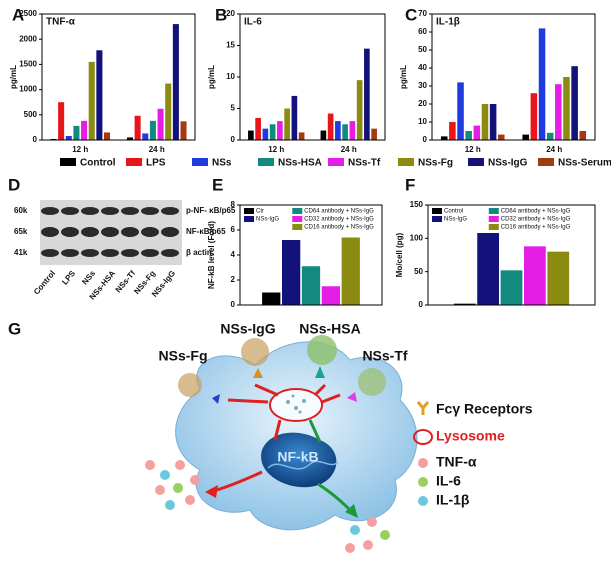  What do you see at coordinates (14, 328) in the screenshot?
I see `panel-label: G` at bounding box center [14, 328].